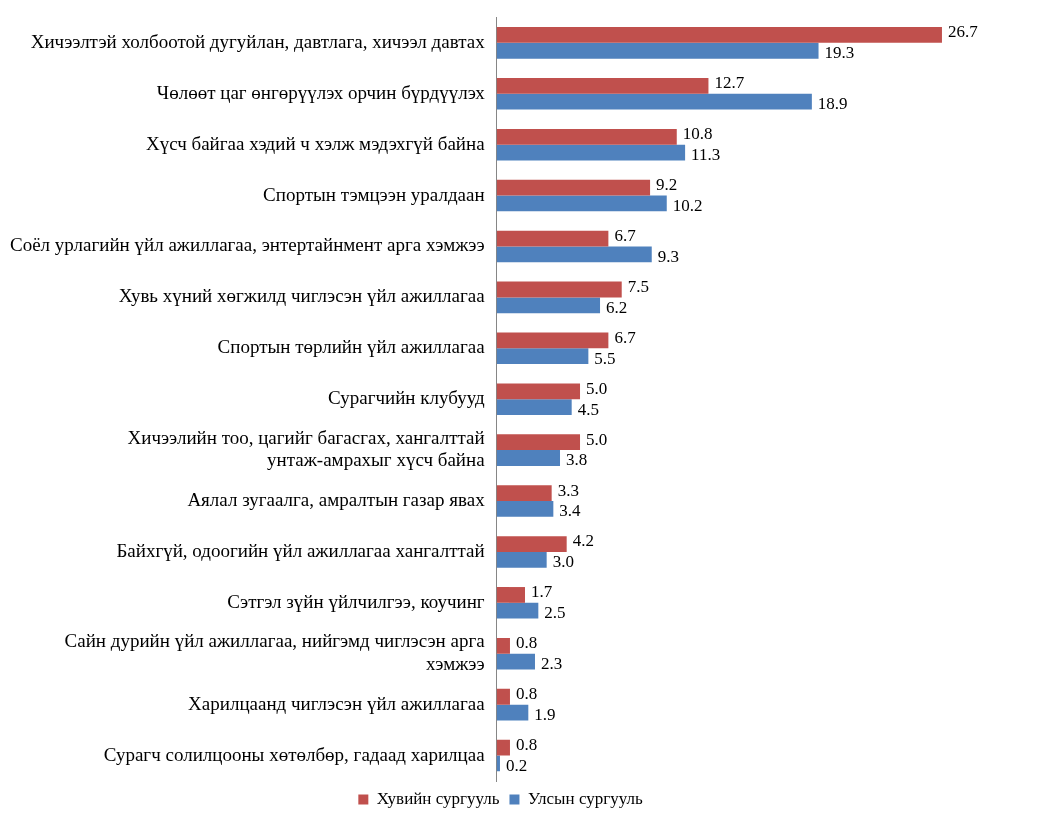  Describe the element at coordinates (667, 185) in the screenshot. I see `data-label: 9.2` at that location.